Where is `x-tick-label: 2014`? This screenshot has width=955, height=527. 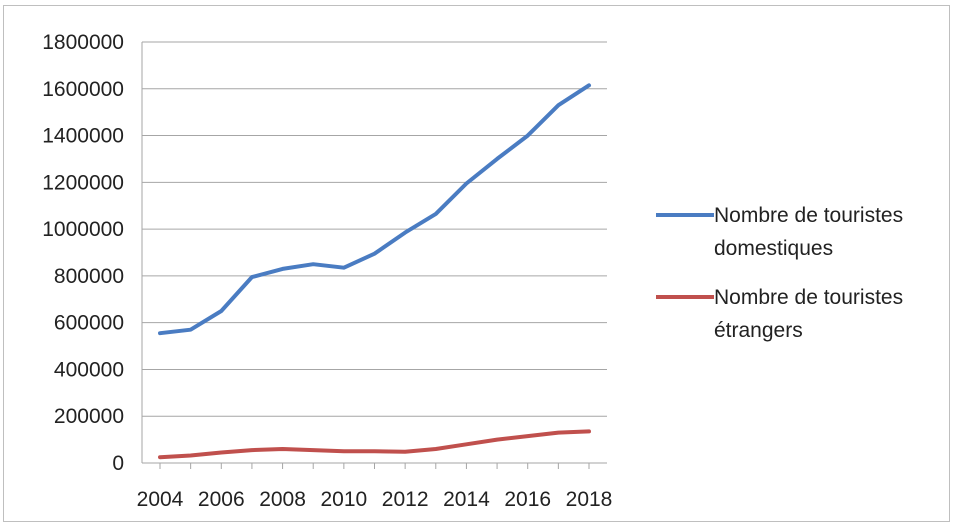 x-tick-label: 2014 is located at coordinates (466, 499).